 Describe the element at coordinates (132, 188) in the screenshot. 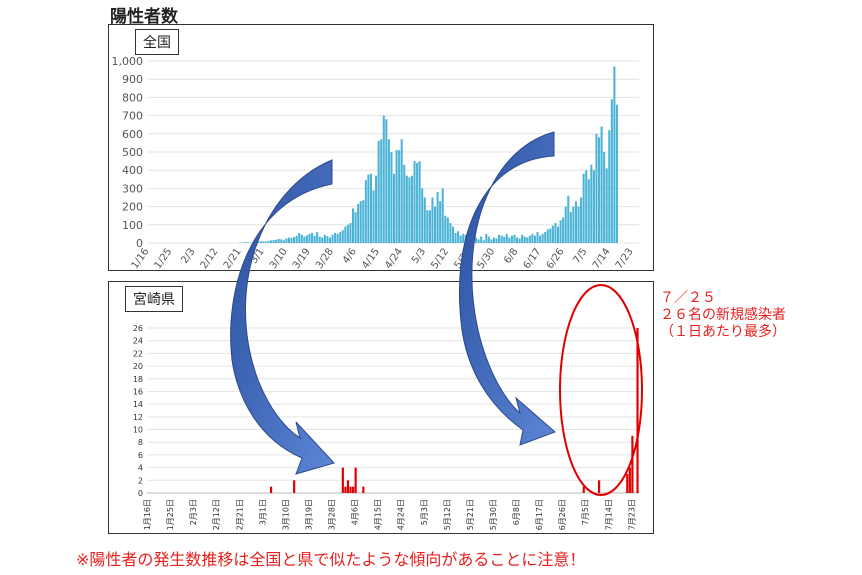

I see `y-tick-label: 300` at that location.